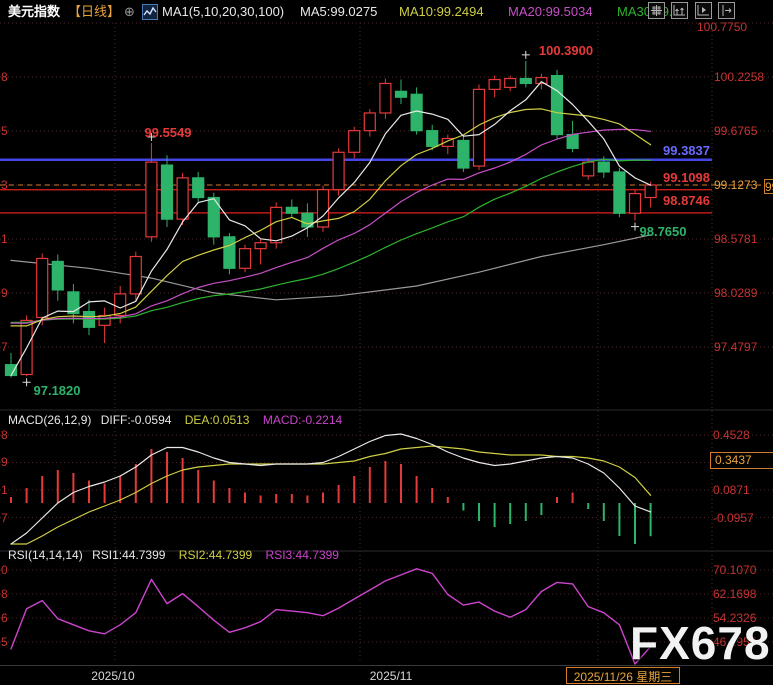  Describe the element at coordinates (686, 150) in the screenshot. I see `blue-level-label: 99.3837` at that location.